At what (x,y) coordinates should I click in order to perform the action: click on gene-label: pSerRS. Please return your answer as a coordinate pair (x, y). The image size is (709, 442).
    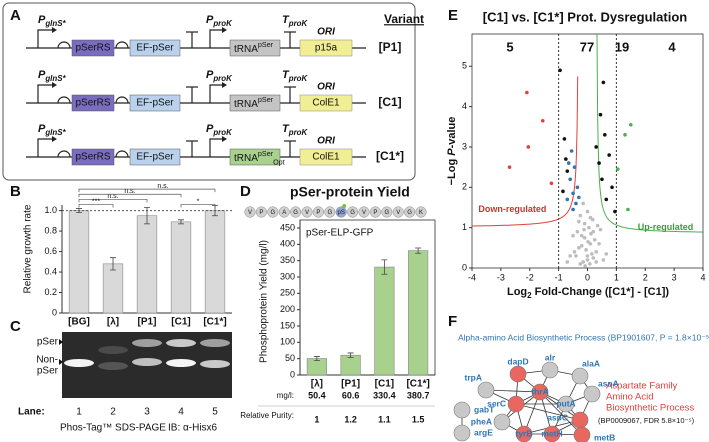
    Looking at the image, I should click on (92, 157).